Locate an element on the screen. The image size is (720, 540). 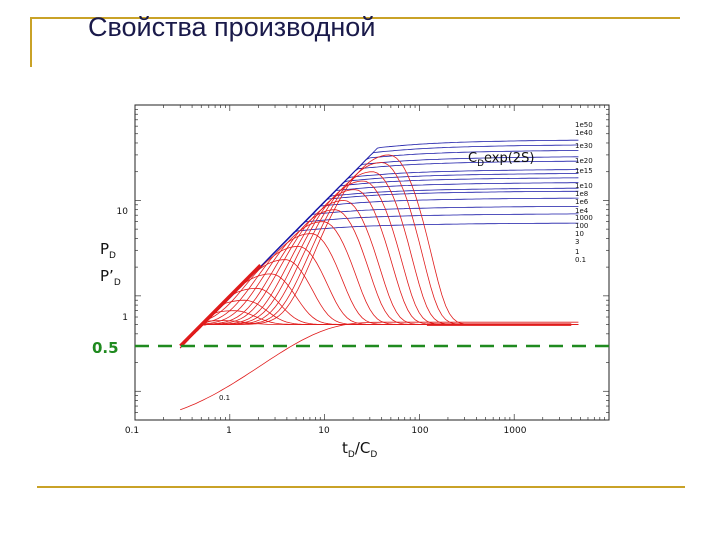
reference-line-label: 0.5 is located at coordinates (105, 348).